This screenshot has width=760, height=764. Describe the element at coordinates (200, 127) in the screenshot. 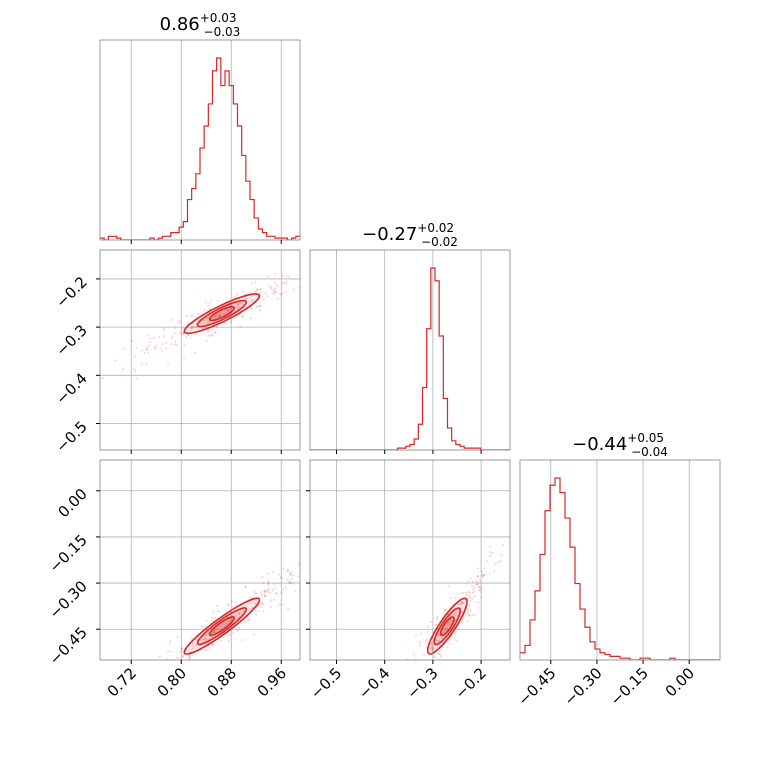

I see `histogram-panel-0: 0.86+0.03 −0.03` at that location.